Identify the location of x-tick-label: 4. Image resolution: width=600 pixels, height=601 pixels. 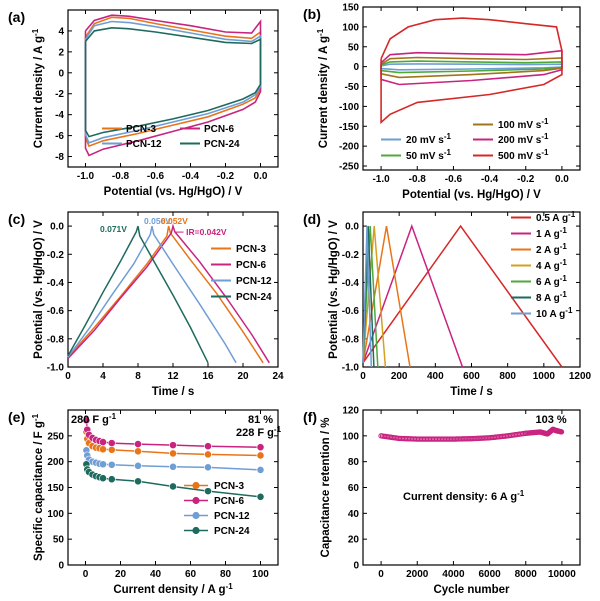
(103, 376).